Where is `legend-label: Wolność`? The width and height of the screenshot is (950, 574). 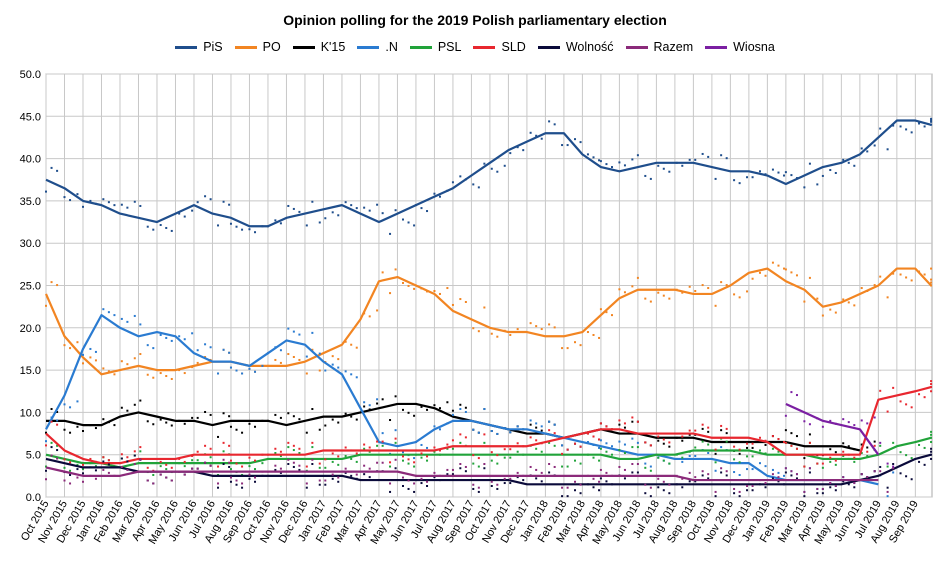
legend-label: Wolność is located at coordinates (589, 47).